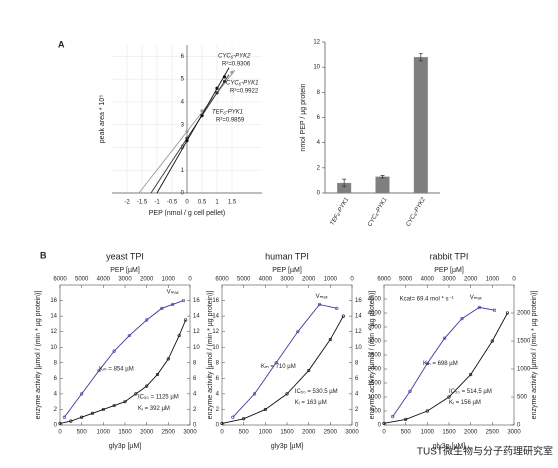 The width and height of the screenshot is (558, 468). I want to click on y2-tick-label: 1500, so click(524, 342).